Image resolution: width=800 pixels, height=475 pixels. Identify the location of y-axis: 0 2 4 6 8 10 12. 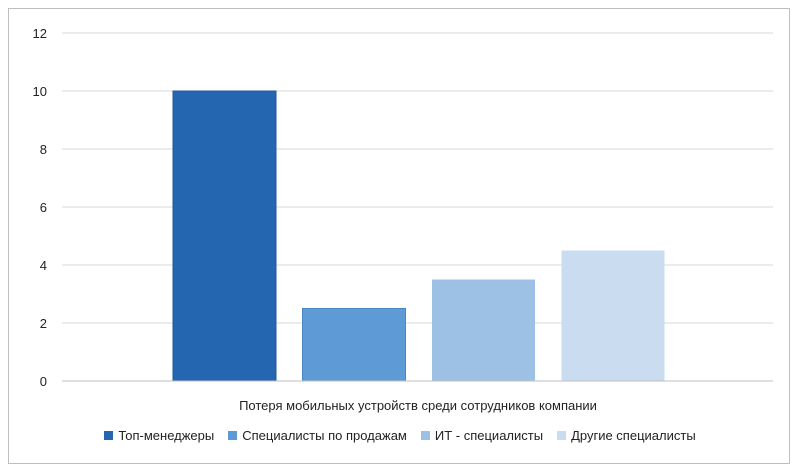
(40, 207).